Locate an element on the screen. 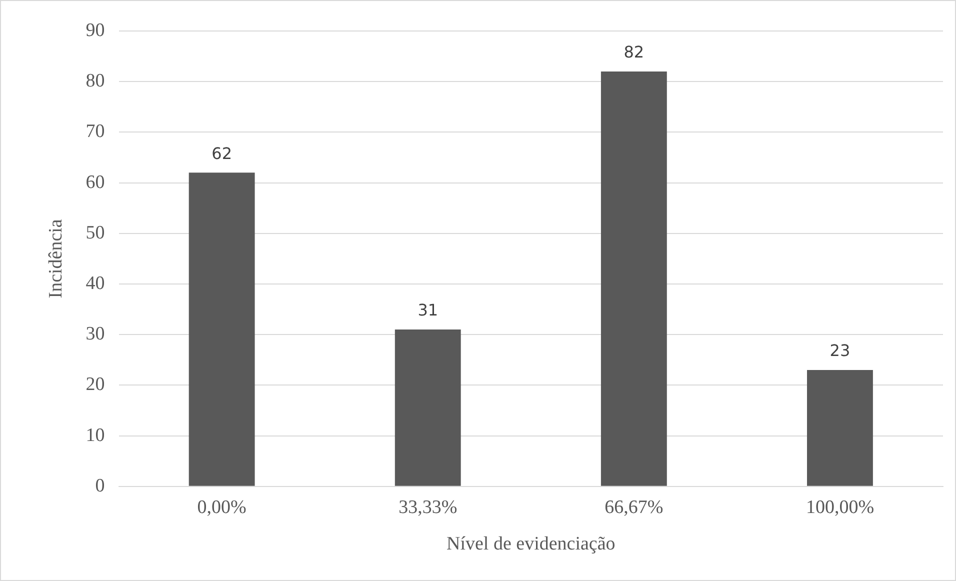  y-tick-label: 80 is located at coordinates (95, 81).